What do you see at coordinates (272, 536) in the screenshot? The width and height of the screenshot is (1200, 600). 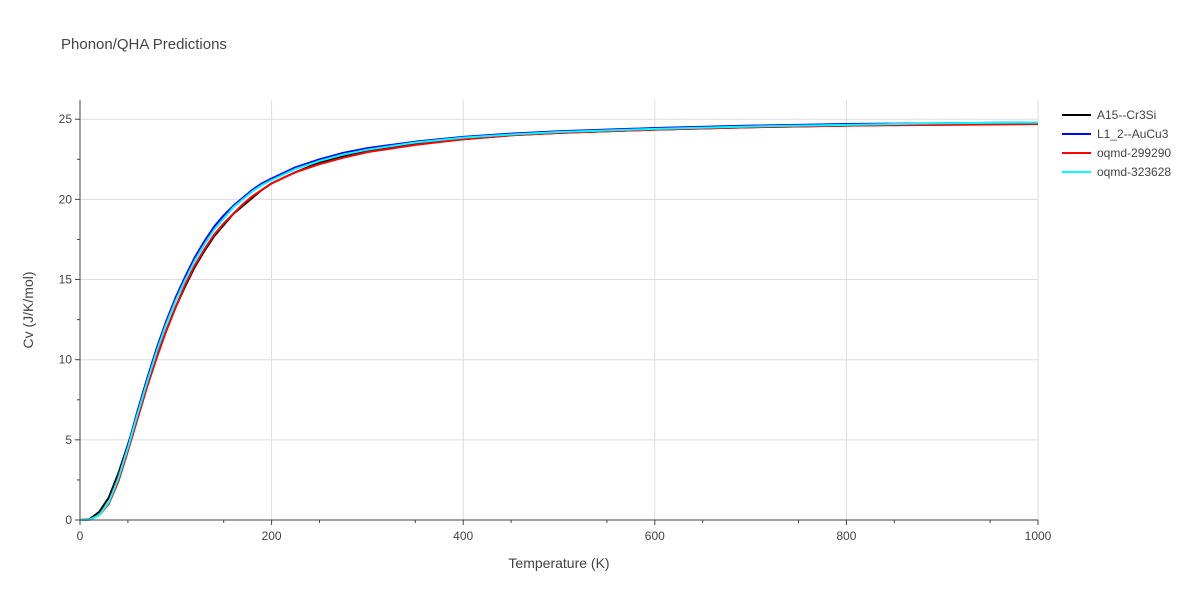 I see `x-tick-label: 200` at bounding box center [272, 536].